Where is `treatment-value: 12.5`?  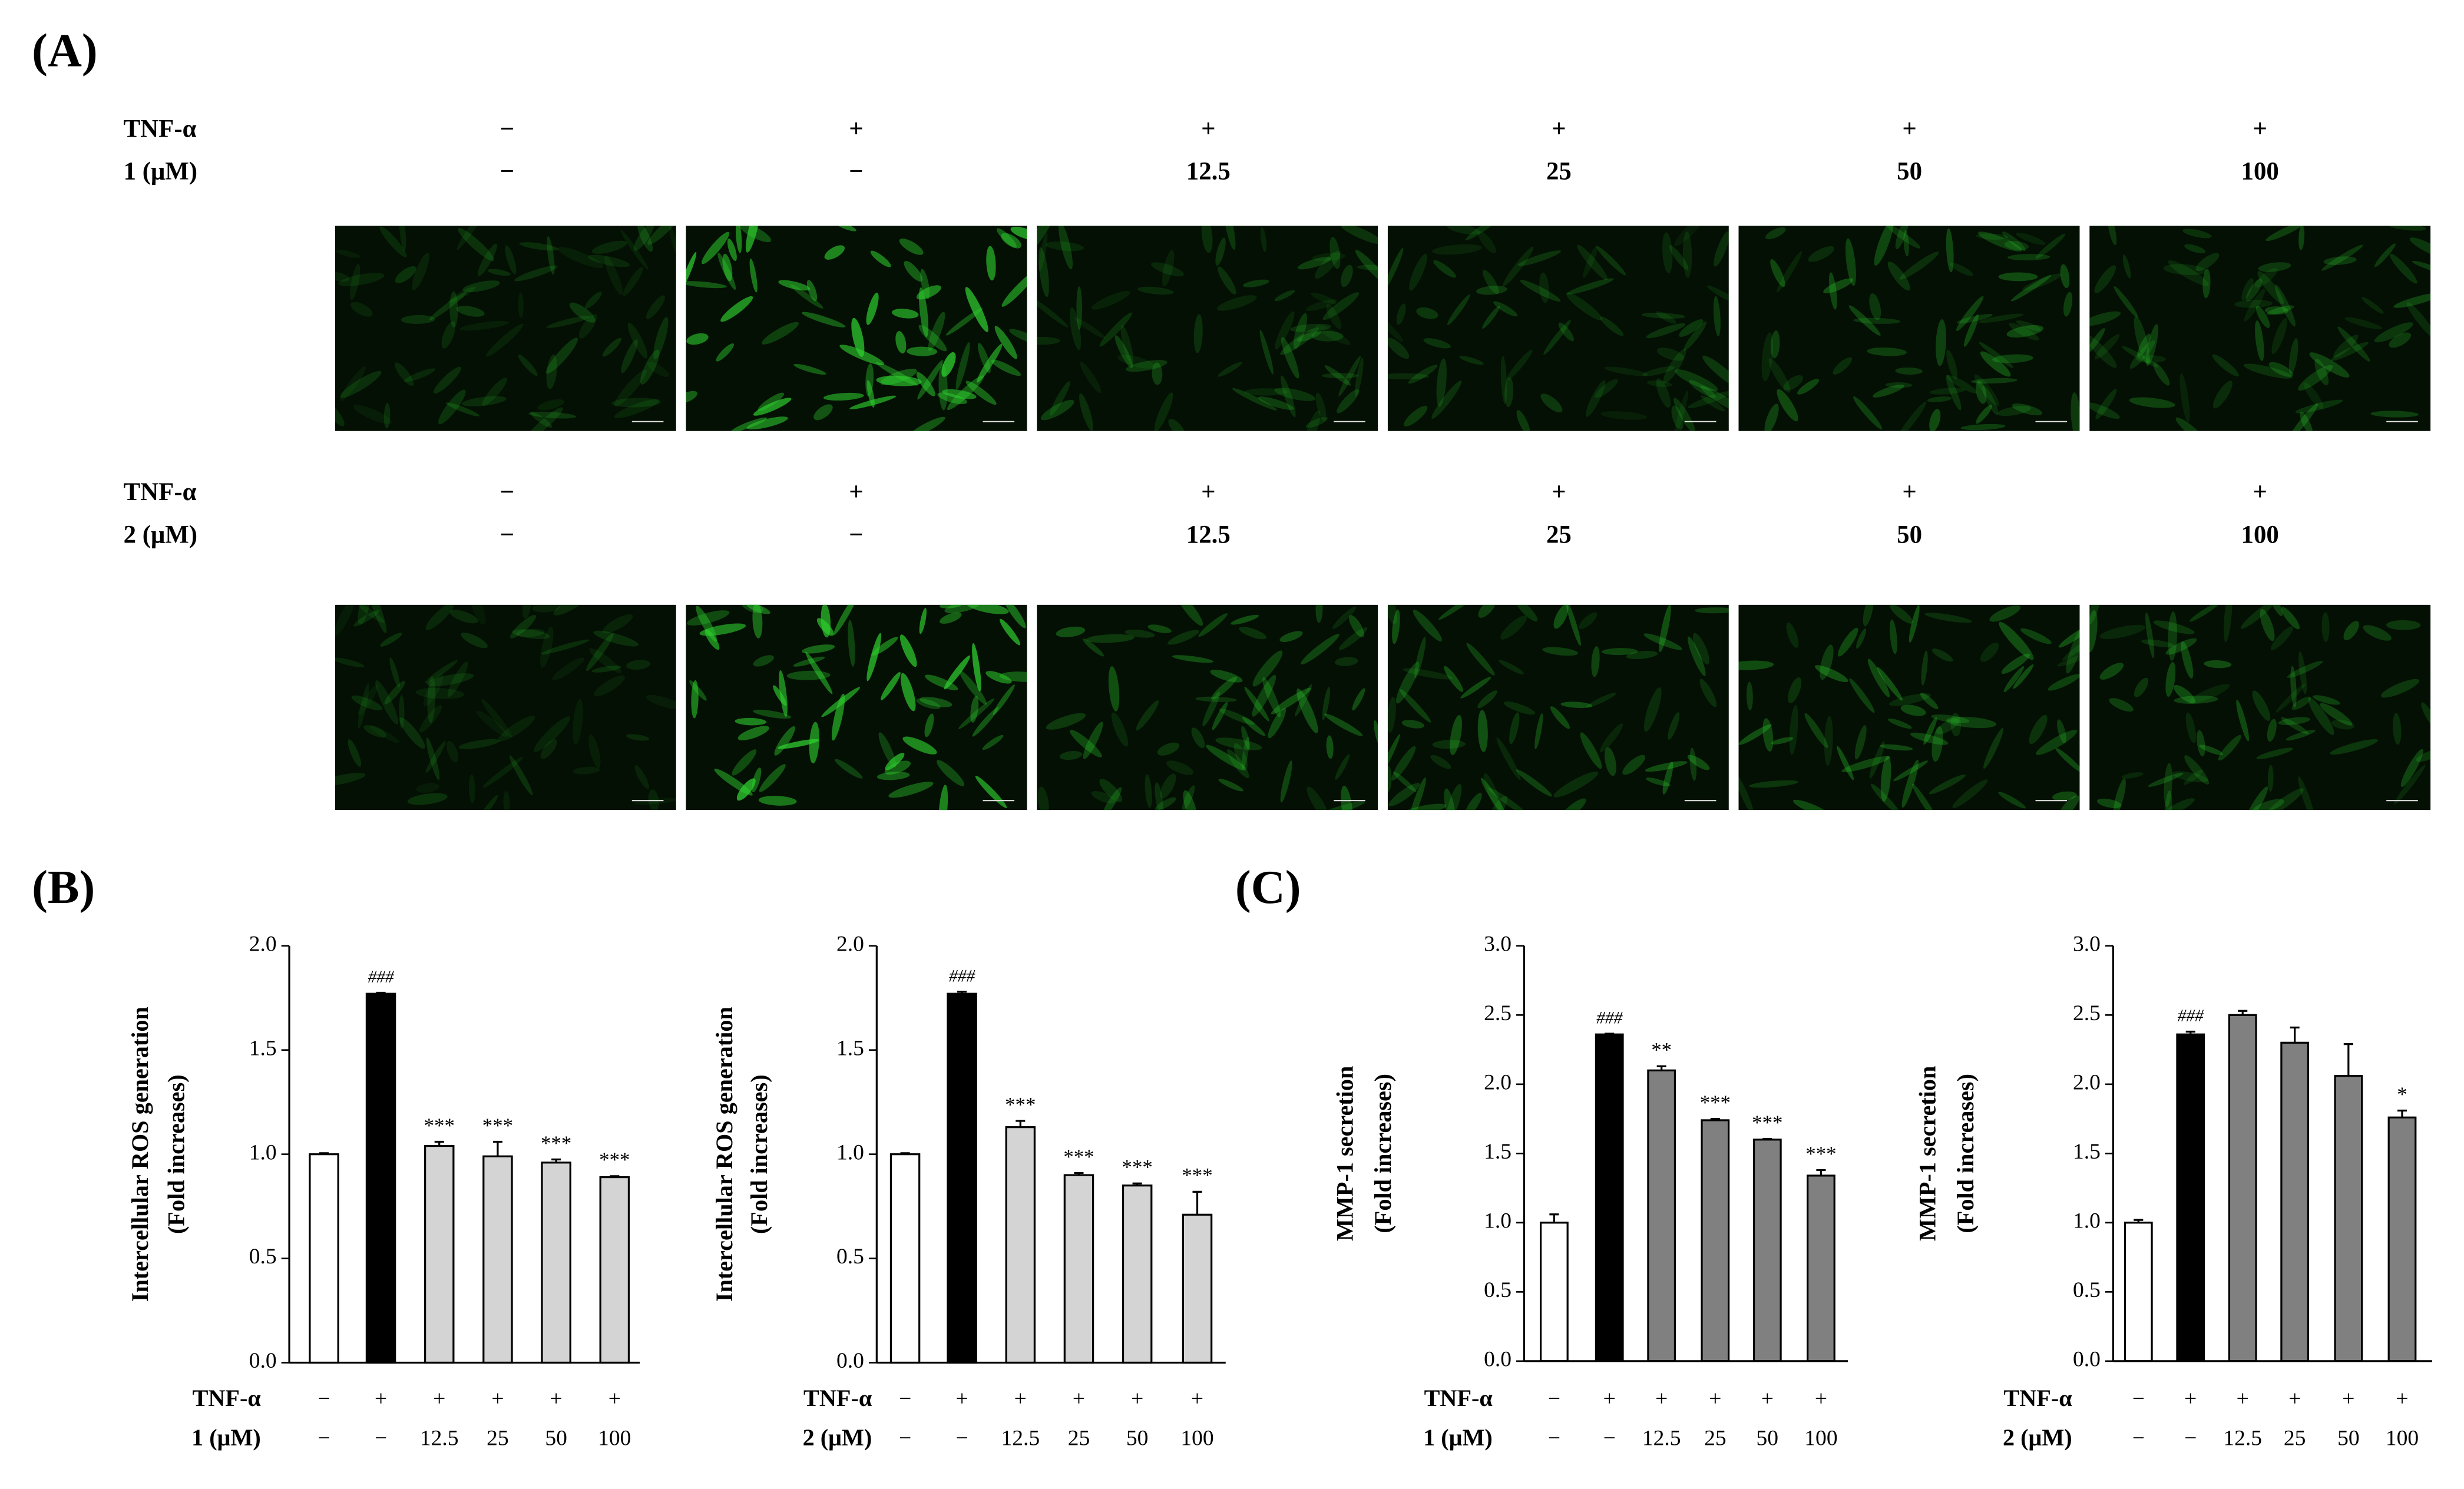
treatment-value: 12.5 is located at coordinates (1661, 1439).